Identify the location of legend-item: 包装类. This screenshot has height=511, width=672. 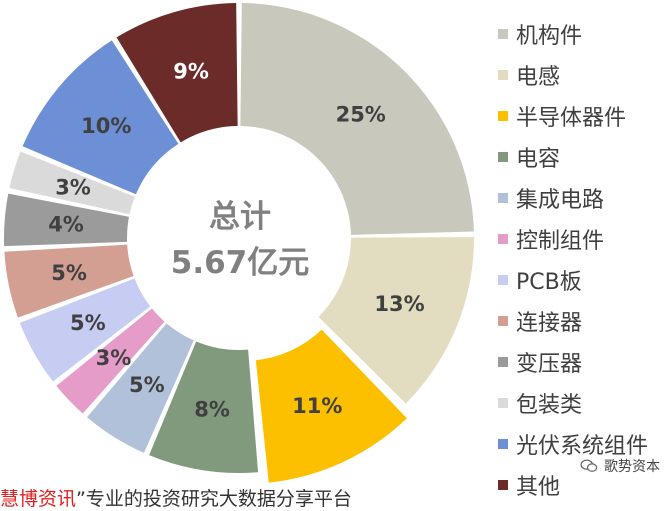
(540, 403).